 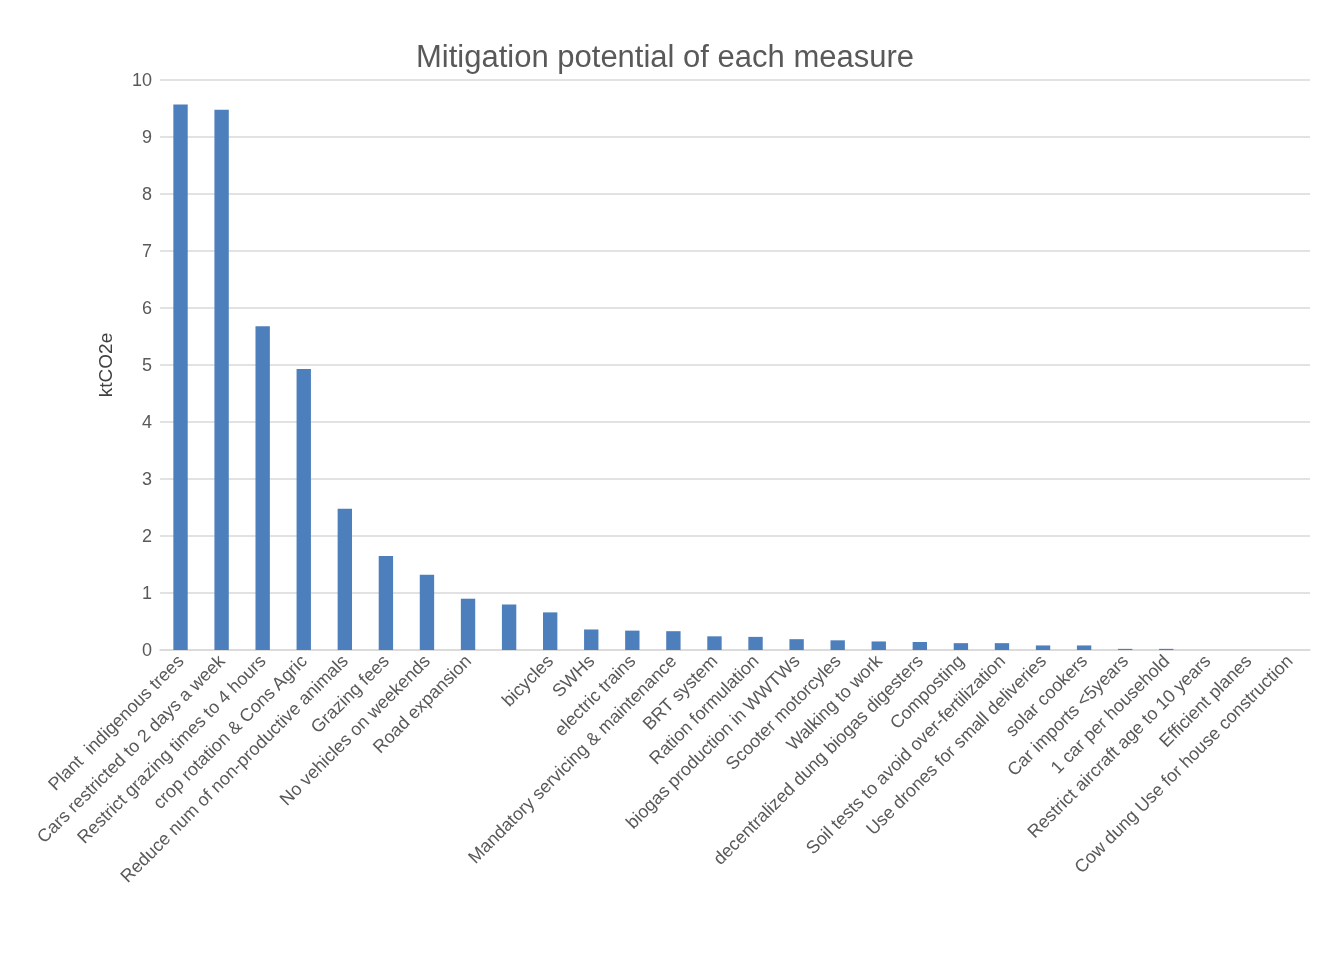 I want to click on y-tick-label: 2, so click(x=146, y=536).